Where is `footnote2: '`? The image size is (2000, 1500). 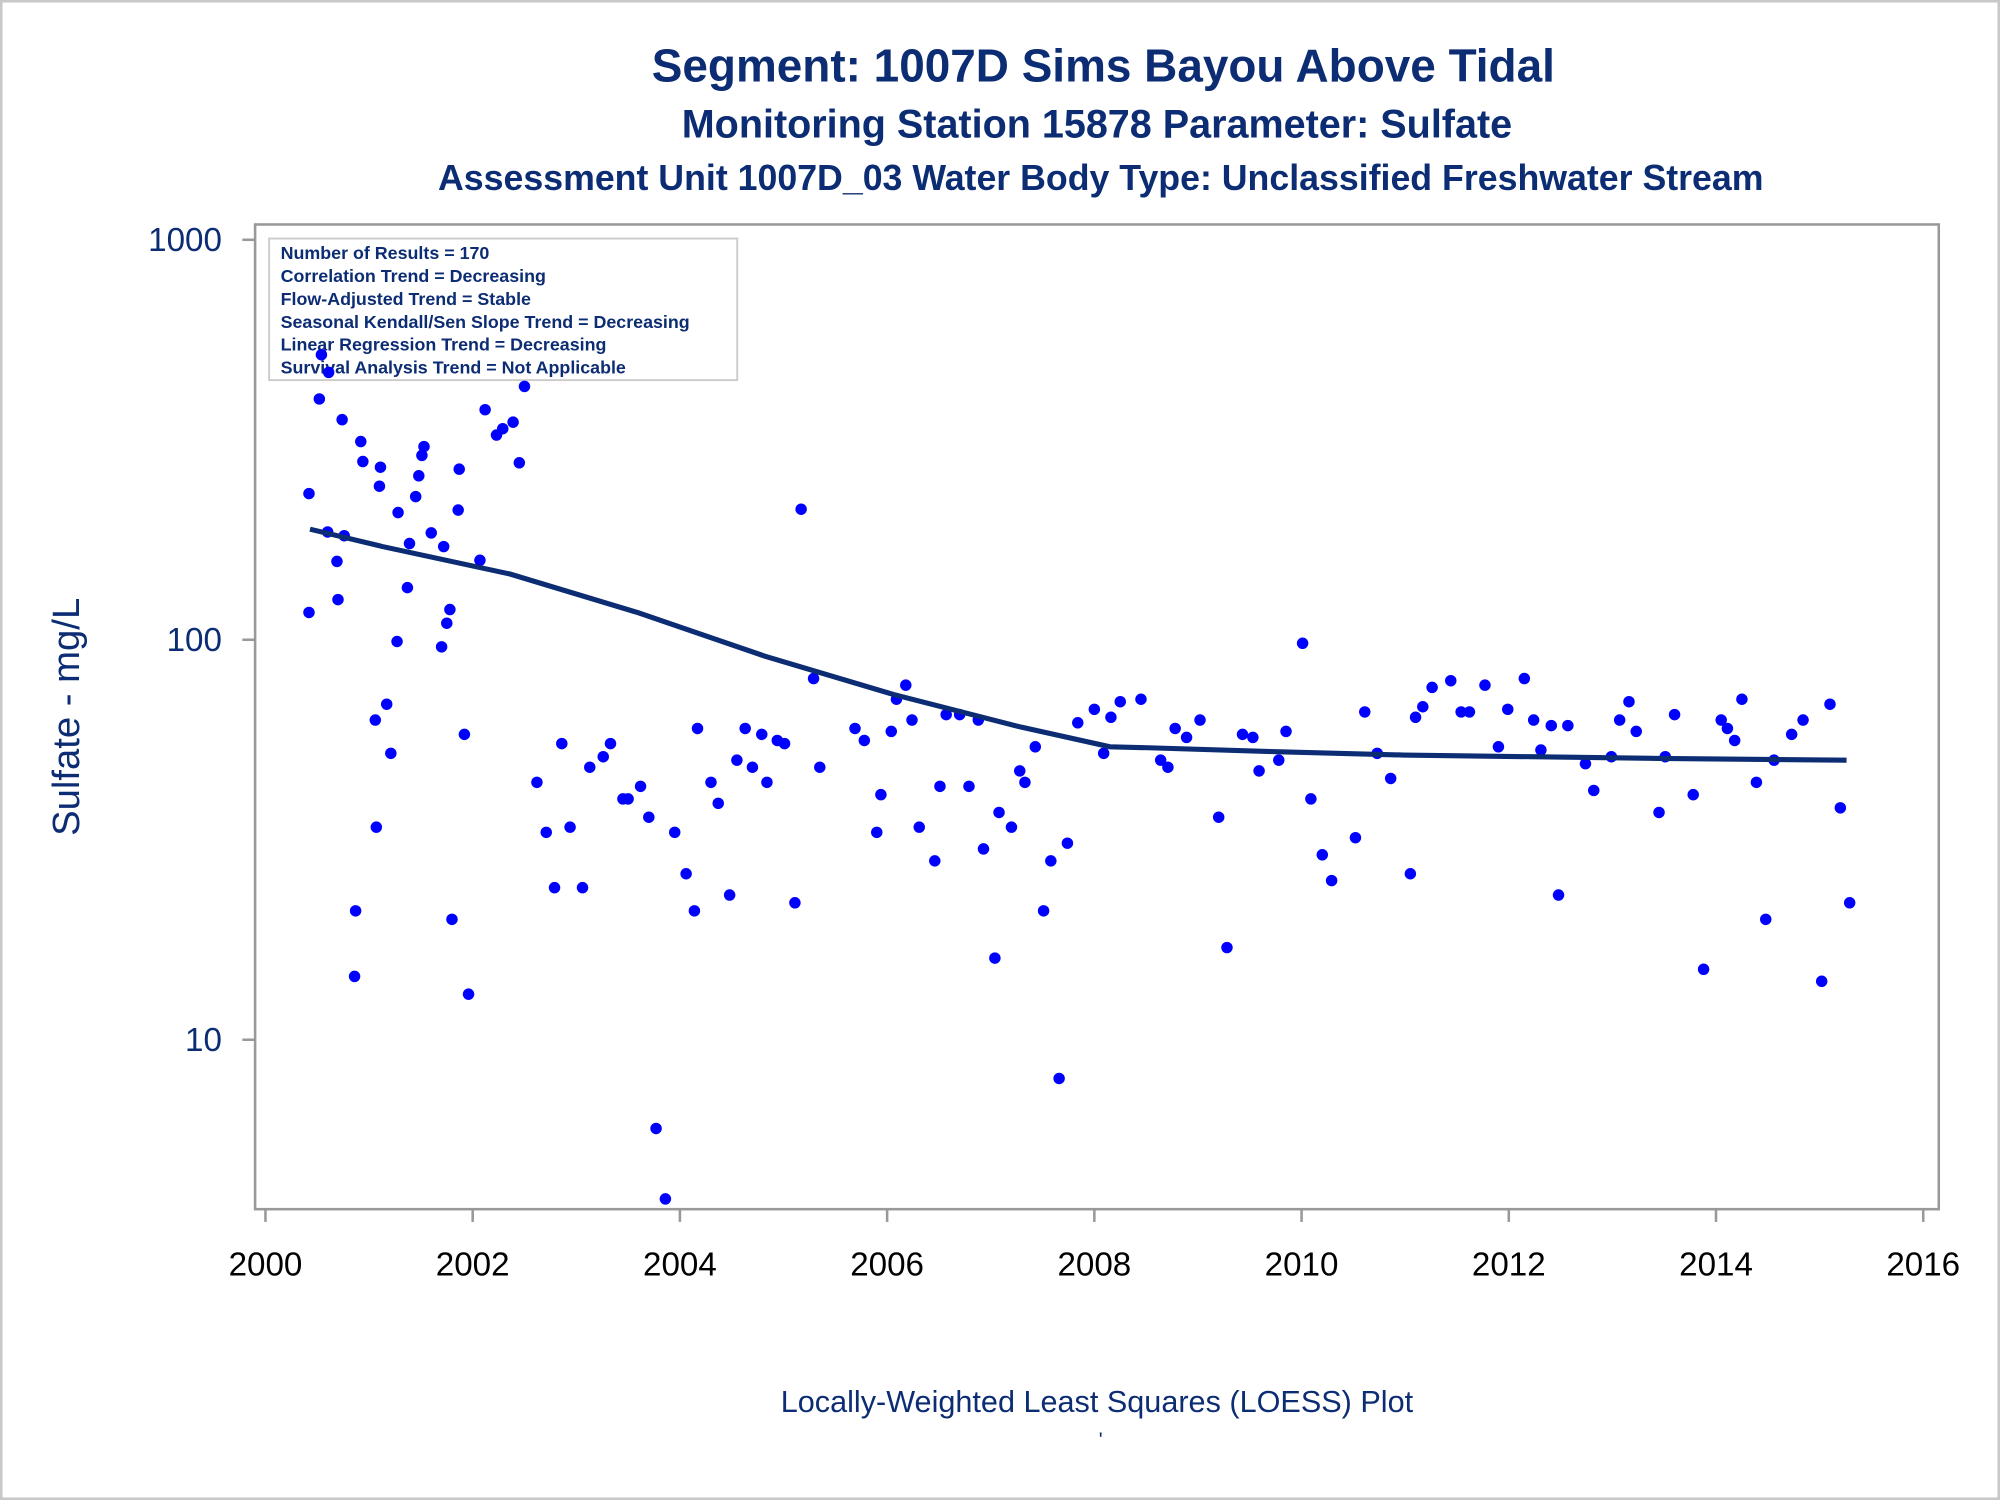 footnote2: ' is located at coordinates (1101, 1440).